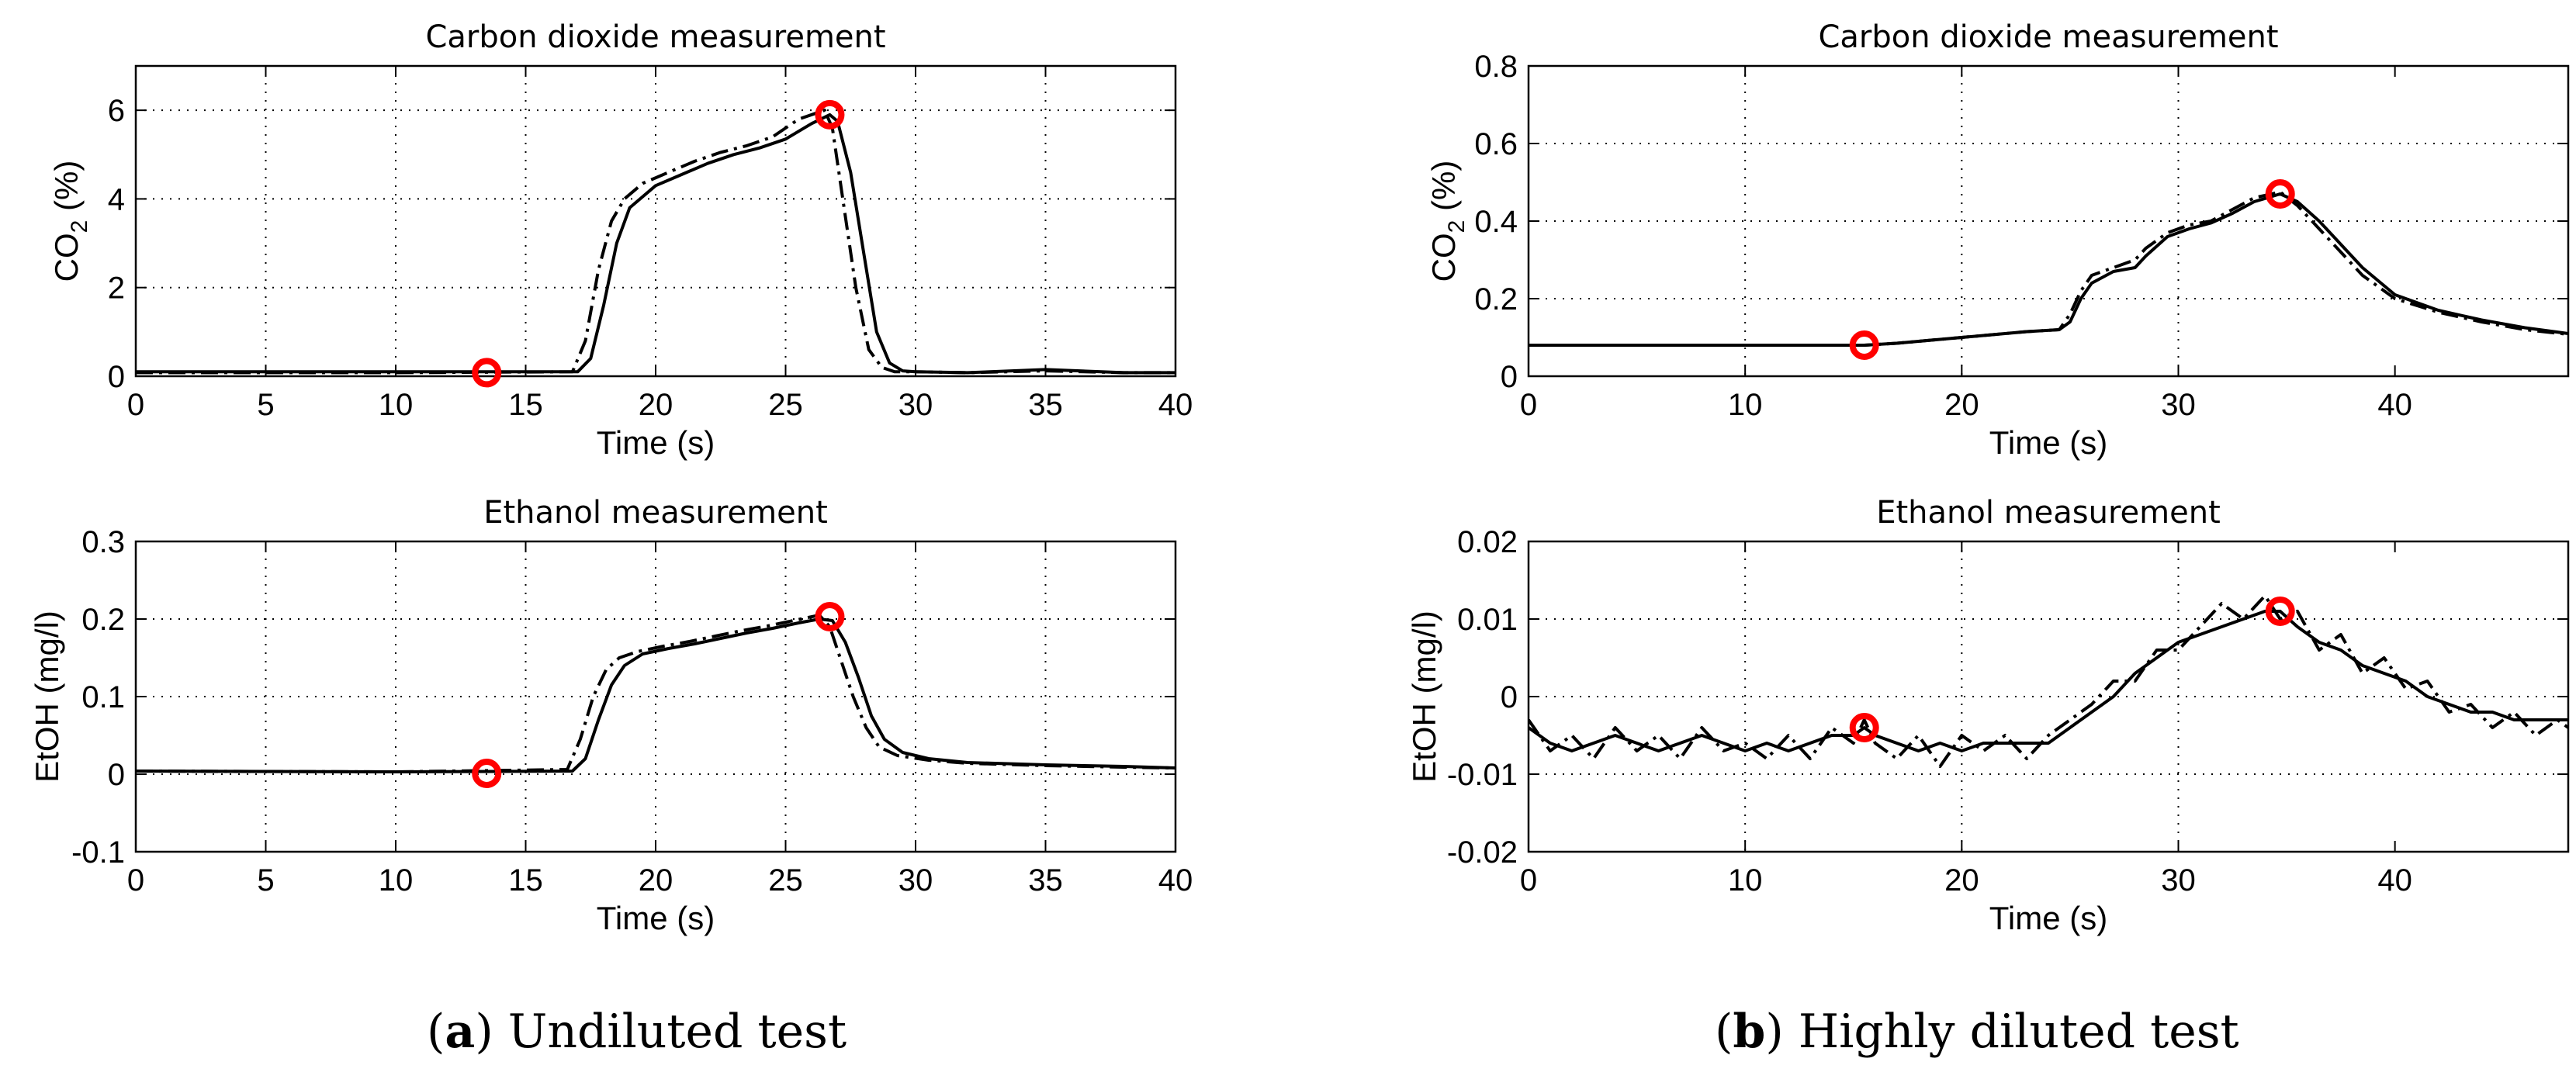 This screenshot has height=1086, width=2576. I want to click on y-tick-label: 0.3, so click(103, 542).